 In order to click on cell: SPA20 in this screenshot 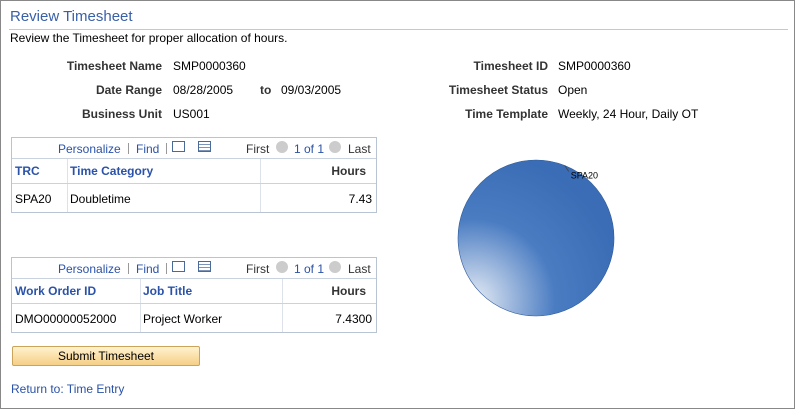, I will do `click(33, 199)`.